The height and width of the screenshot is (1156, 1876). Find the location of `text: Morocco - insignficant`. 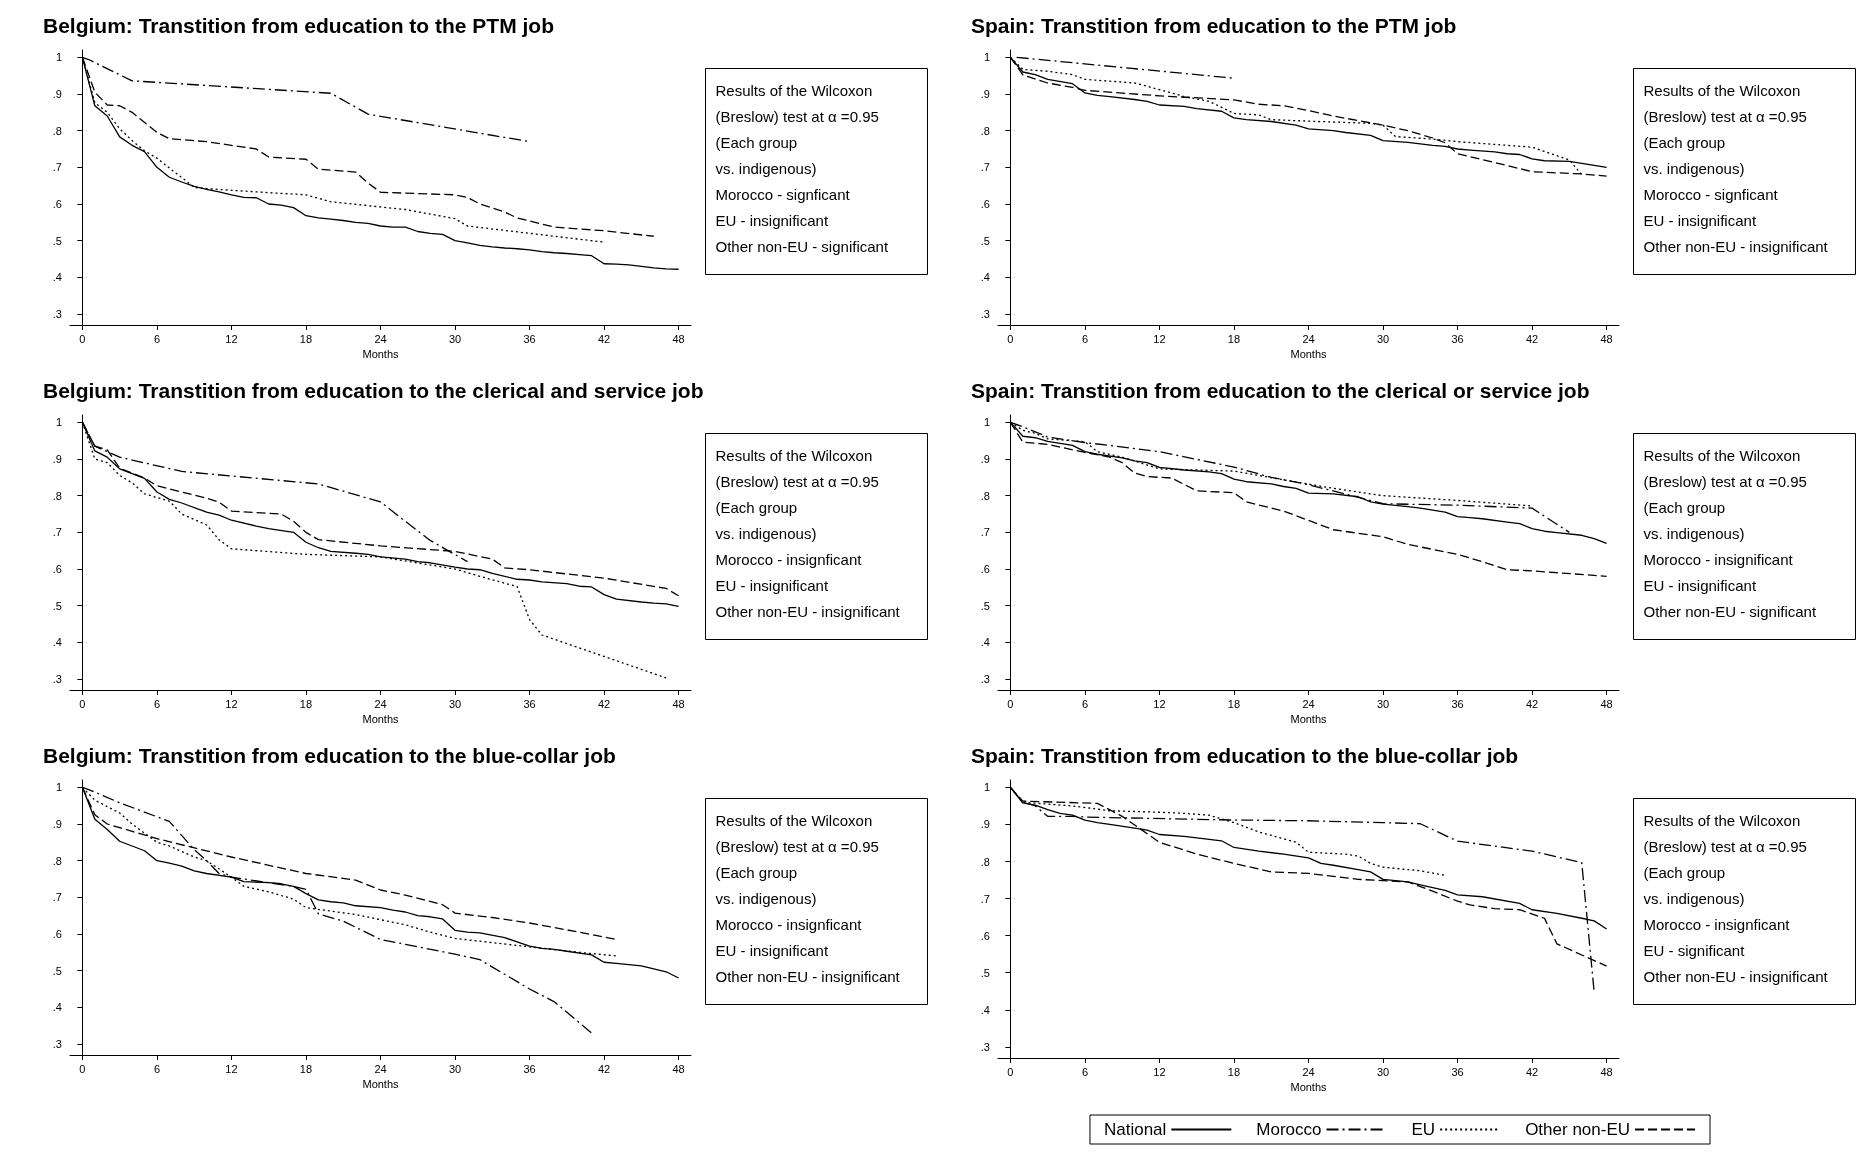

text: Morocco - insignficant is located at coordinates (789, 559).